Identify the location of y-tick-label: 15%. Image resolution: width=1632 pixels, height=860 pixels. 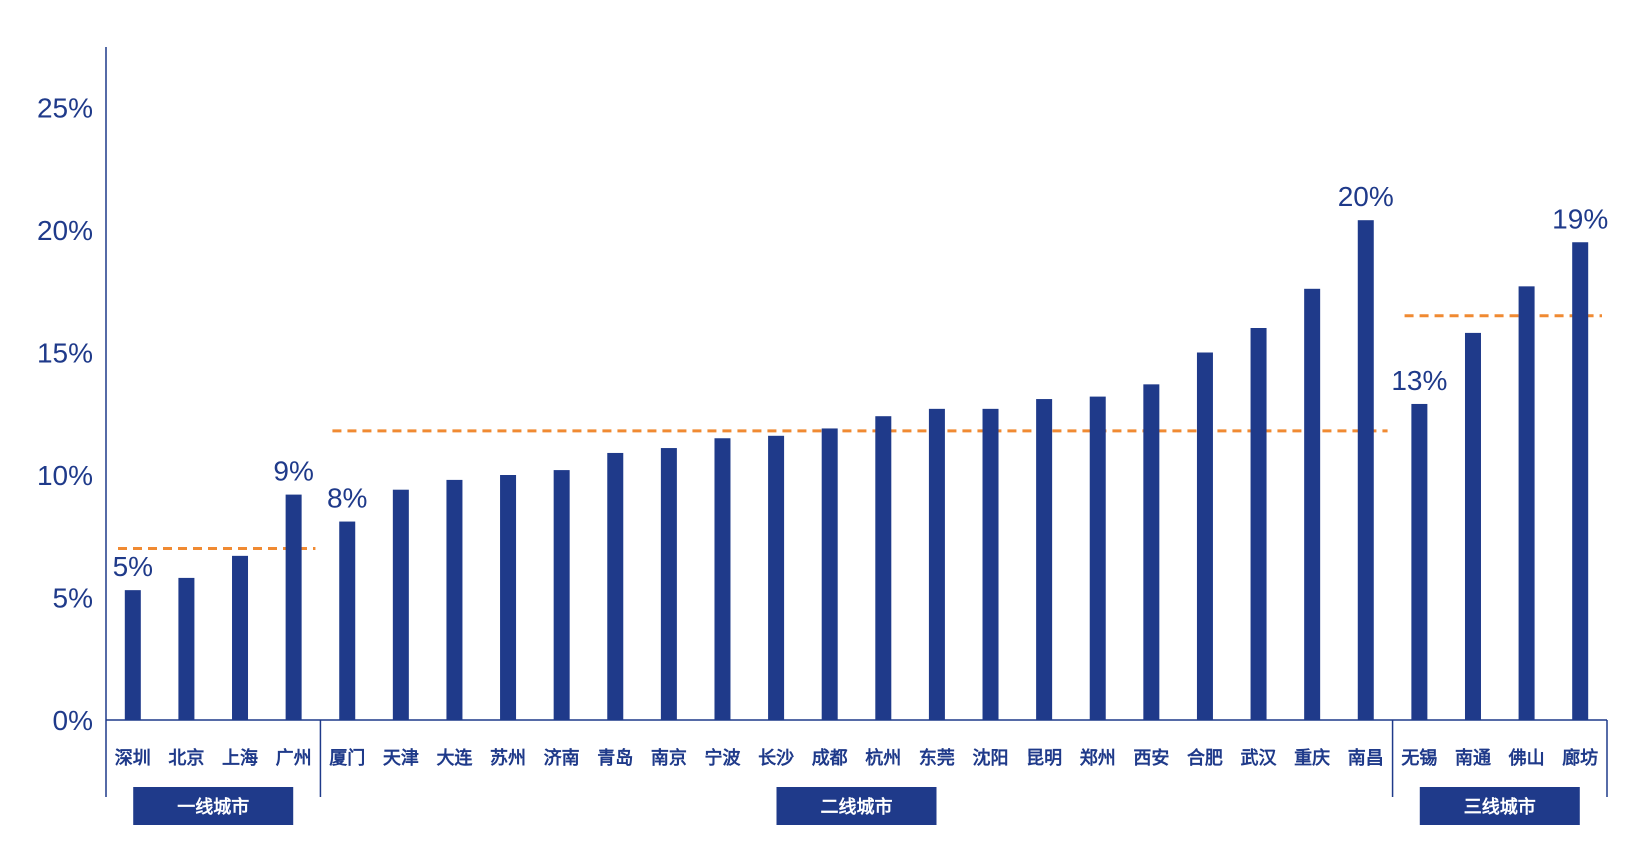
(65, 353).